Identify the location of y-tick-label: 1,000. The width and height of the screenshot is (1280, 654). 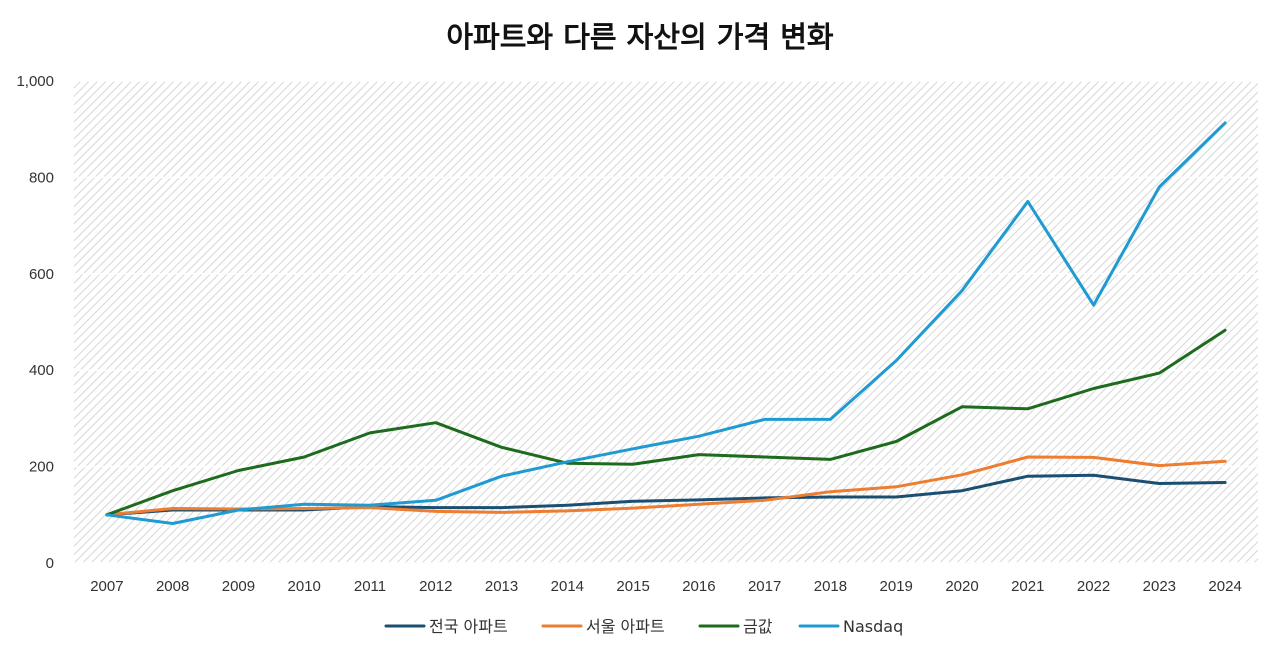
(35, 81).